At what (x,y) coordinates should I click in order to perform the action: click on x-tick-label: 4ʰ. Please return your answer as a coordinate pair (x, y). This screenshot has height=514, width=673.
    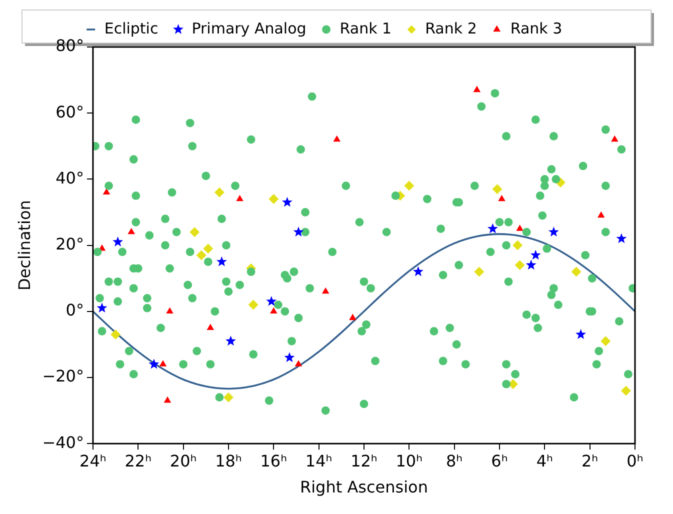
    Looking at the image, I should click on (544, 460).